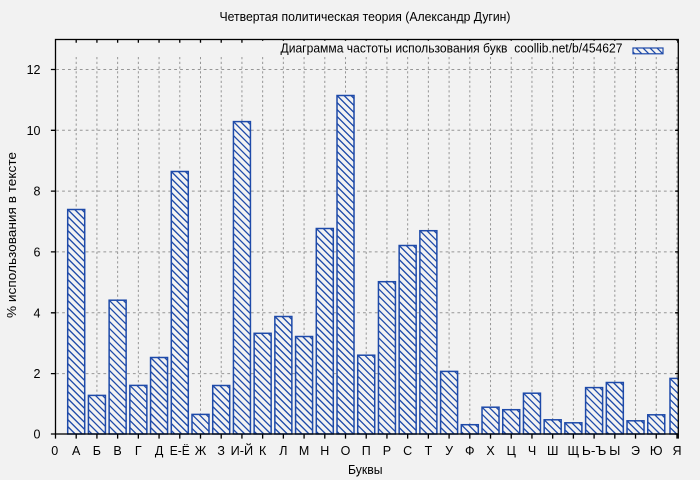  I want to click on svg-text: А, so click(76, 451).